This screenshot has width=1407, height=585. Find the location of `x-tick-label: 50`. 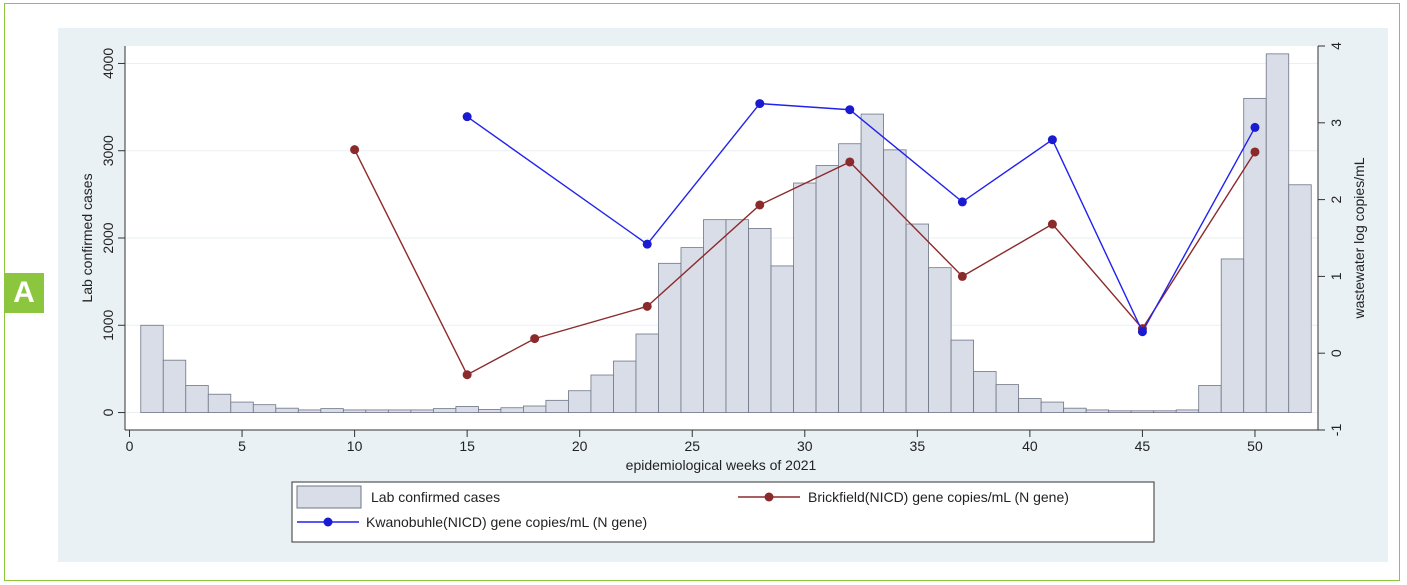

x-tick-label: 50 is located at coordinates (1255, 446).